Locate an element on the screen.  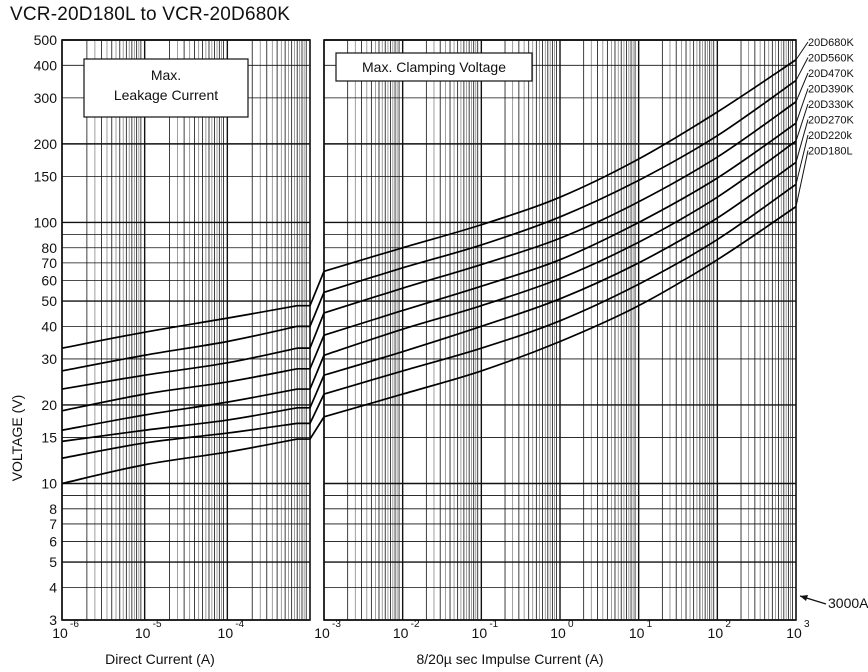
y-tick-label: 300 is located at coordinates (46, 98).